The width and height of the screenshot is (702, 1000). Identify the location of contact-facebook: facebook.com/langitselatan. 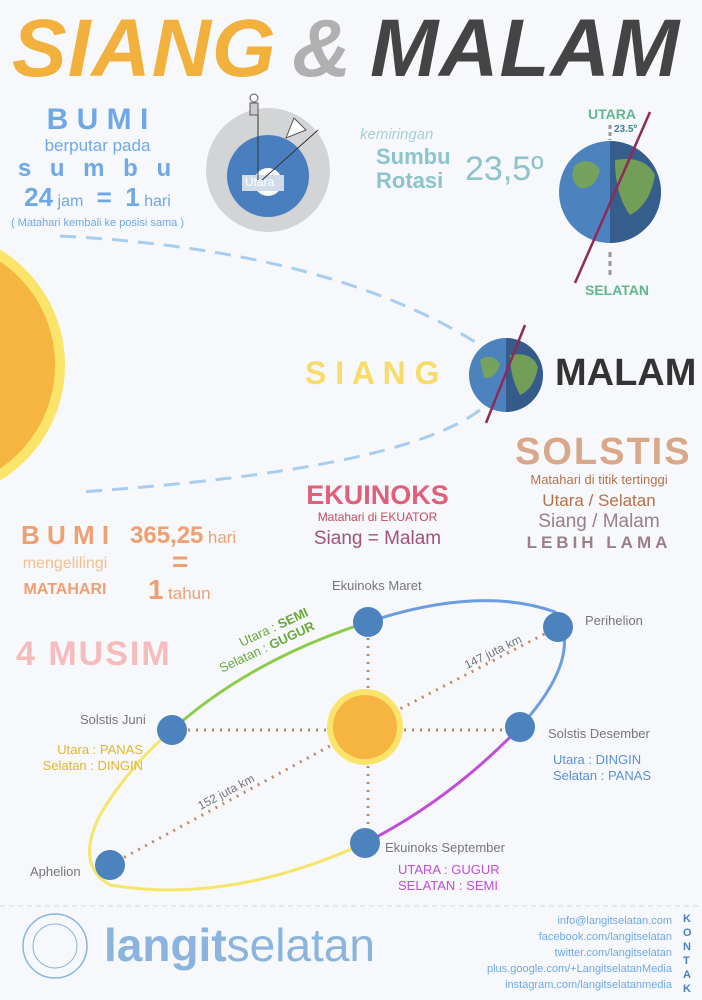
(605, 937).